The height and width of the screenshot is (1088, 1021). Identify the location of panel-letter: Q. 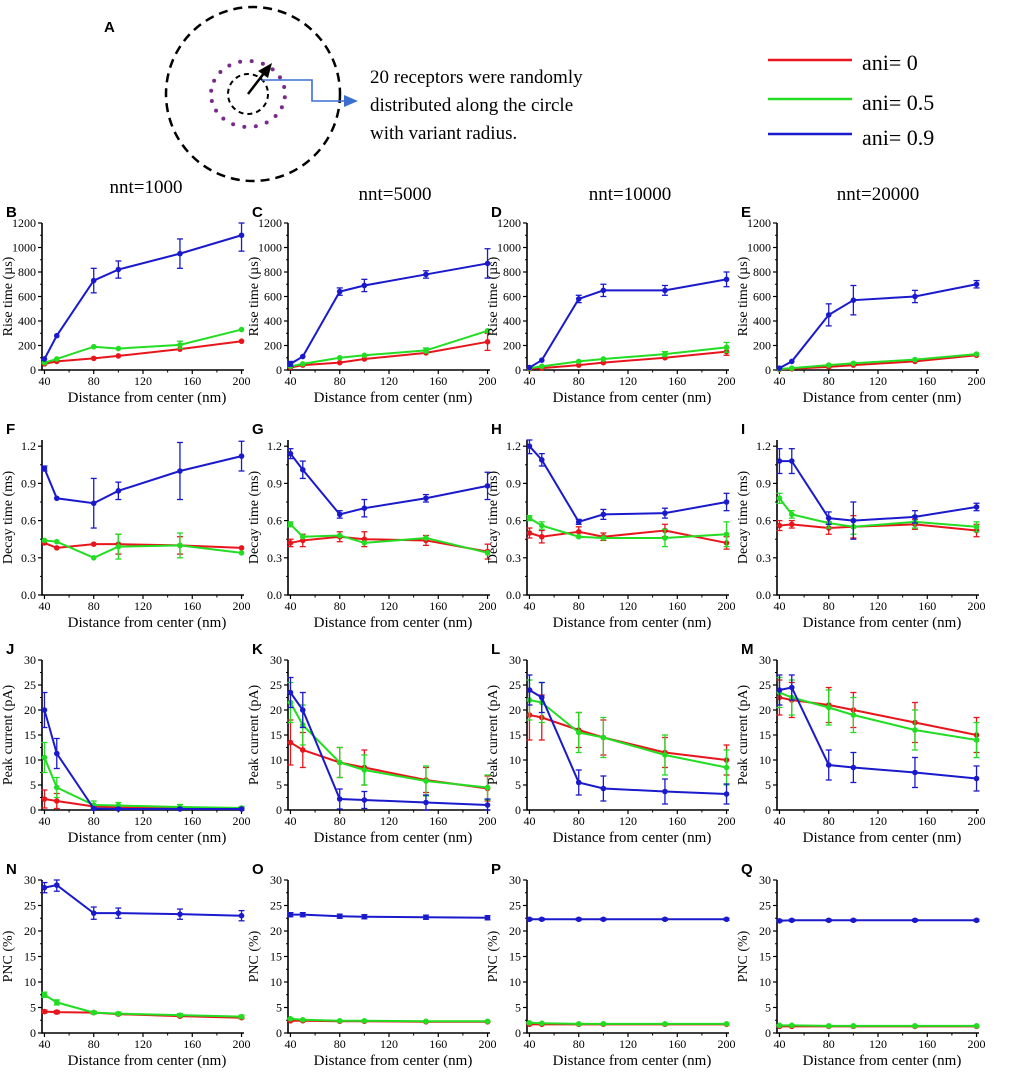
(747, 869).